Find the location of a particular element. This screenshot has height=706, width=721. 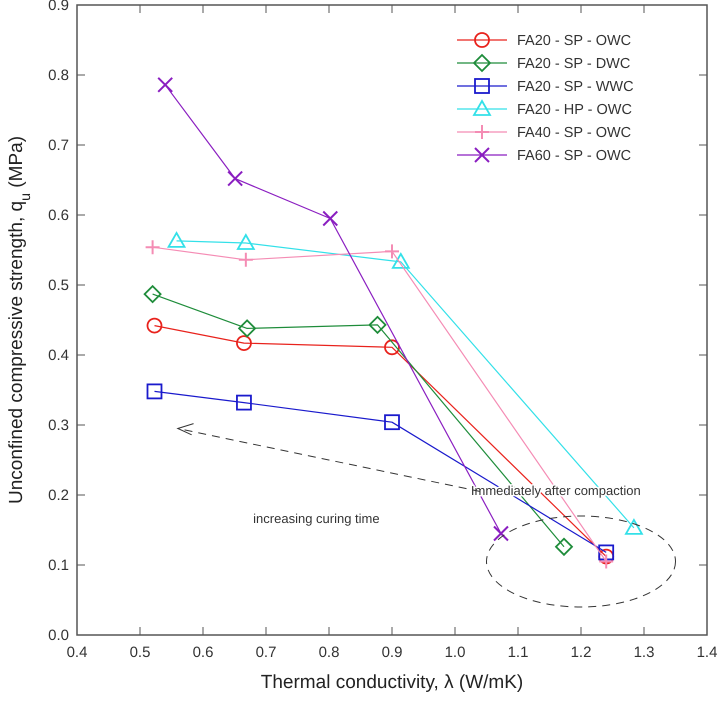

x-tick-label: 0.9 is located at coordinates (392, 652).